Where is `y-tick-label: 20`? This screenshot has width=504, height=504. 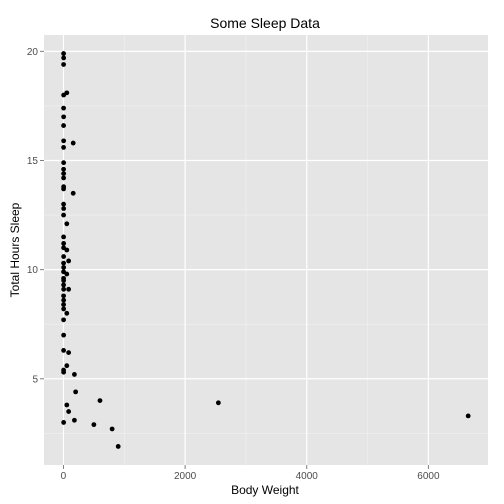 y-tick-label: 20 is located at coordinates (33, 52).